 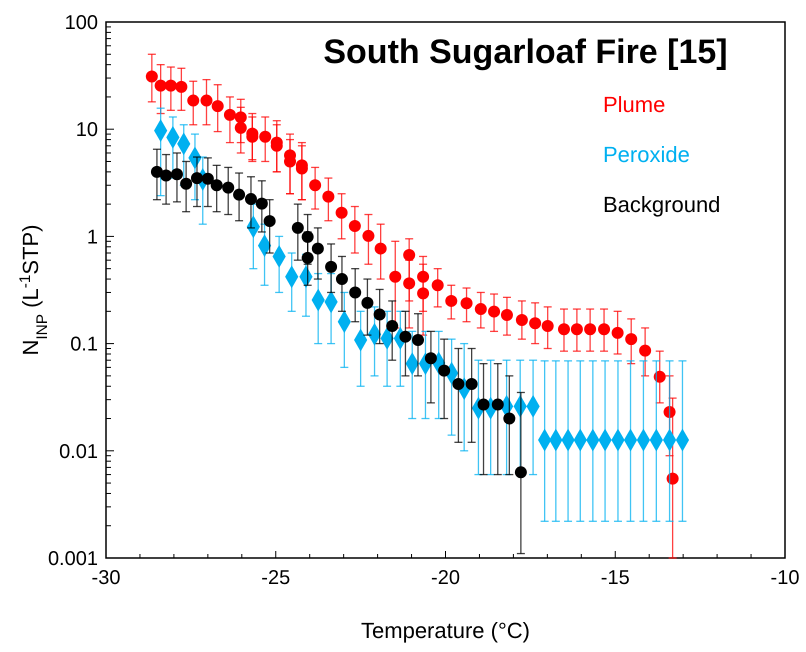 What do you see at coordinates (661, 204) in the screenshot?
I see `text: Background` at bounding box center [661, 204].